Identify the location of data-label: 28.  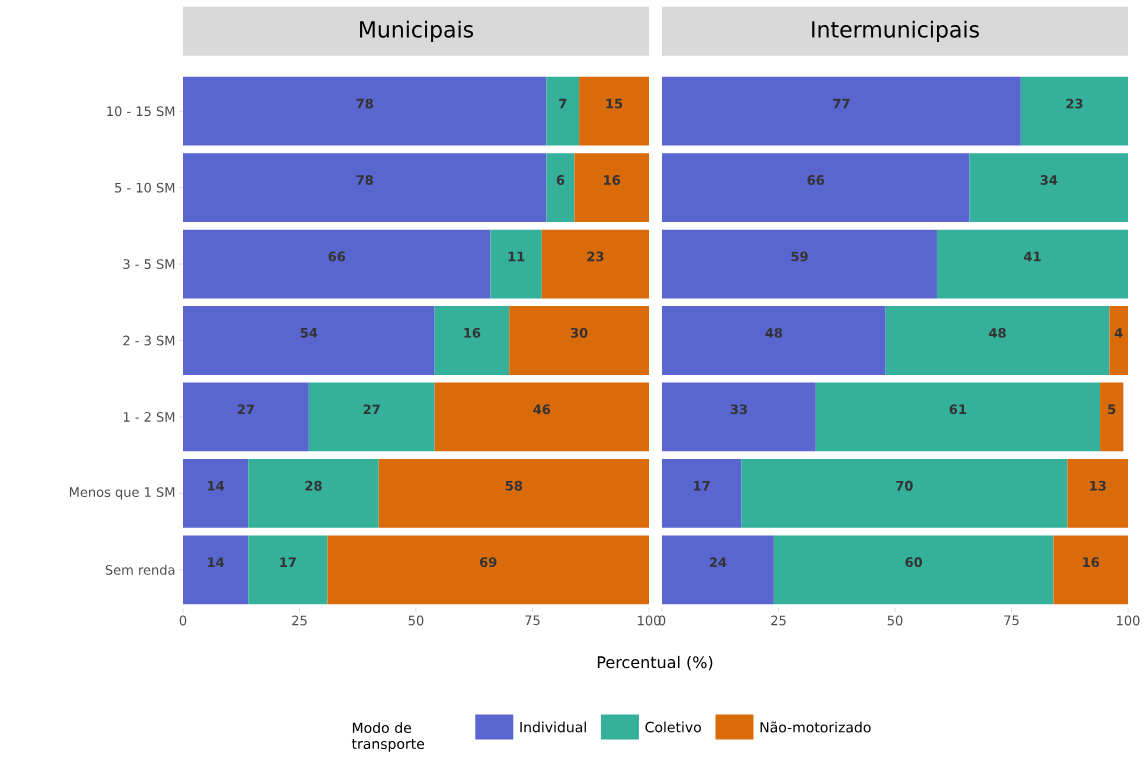
(313, 485).